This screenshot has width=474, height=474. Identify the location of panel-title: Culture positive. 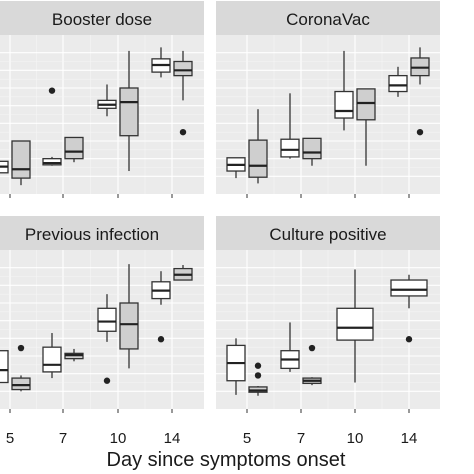
(327, 234).